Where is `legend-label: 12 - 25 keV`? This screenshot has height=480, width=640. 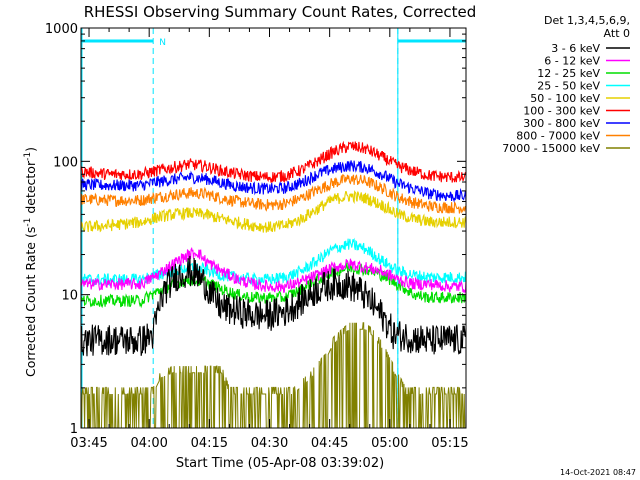
legend-label: 12 - 25 keV is located at coordinates (568, 73).